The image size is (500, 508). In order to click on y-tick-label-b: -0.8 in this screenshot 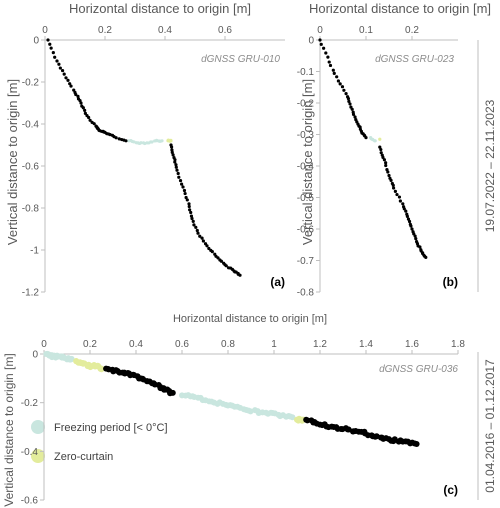, I will do `click(306, 293)`.